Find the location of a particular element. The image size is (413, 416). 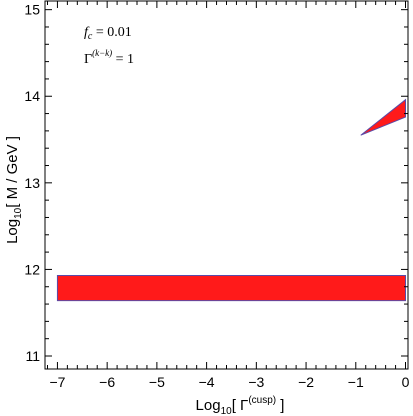

annotation-gamma: Γ(k−k) = 1 is located at coordinates (109, 57).